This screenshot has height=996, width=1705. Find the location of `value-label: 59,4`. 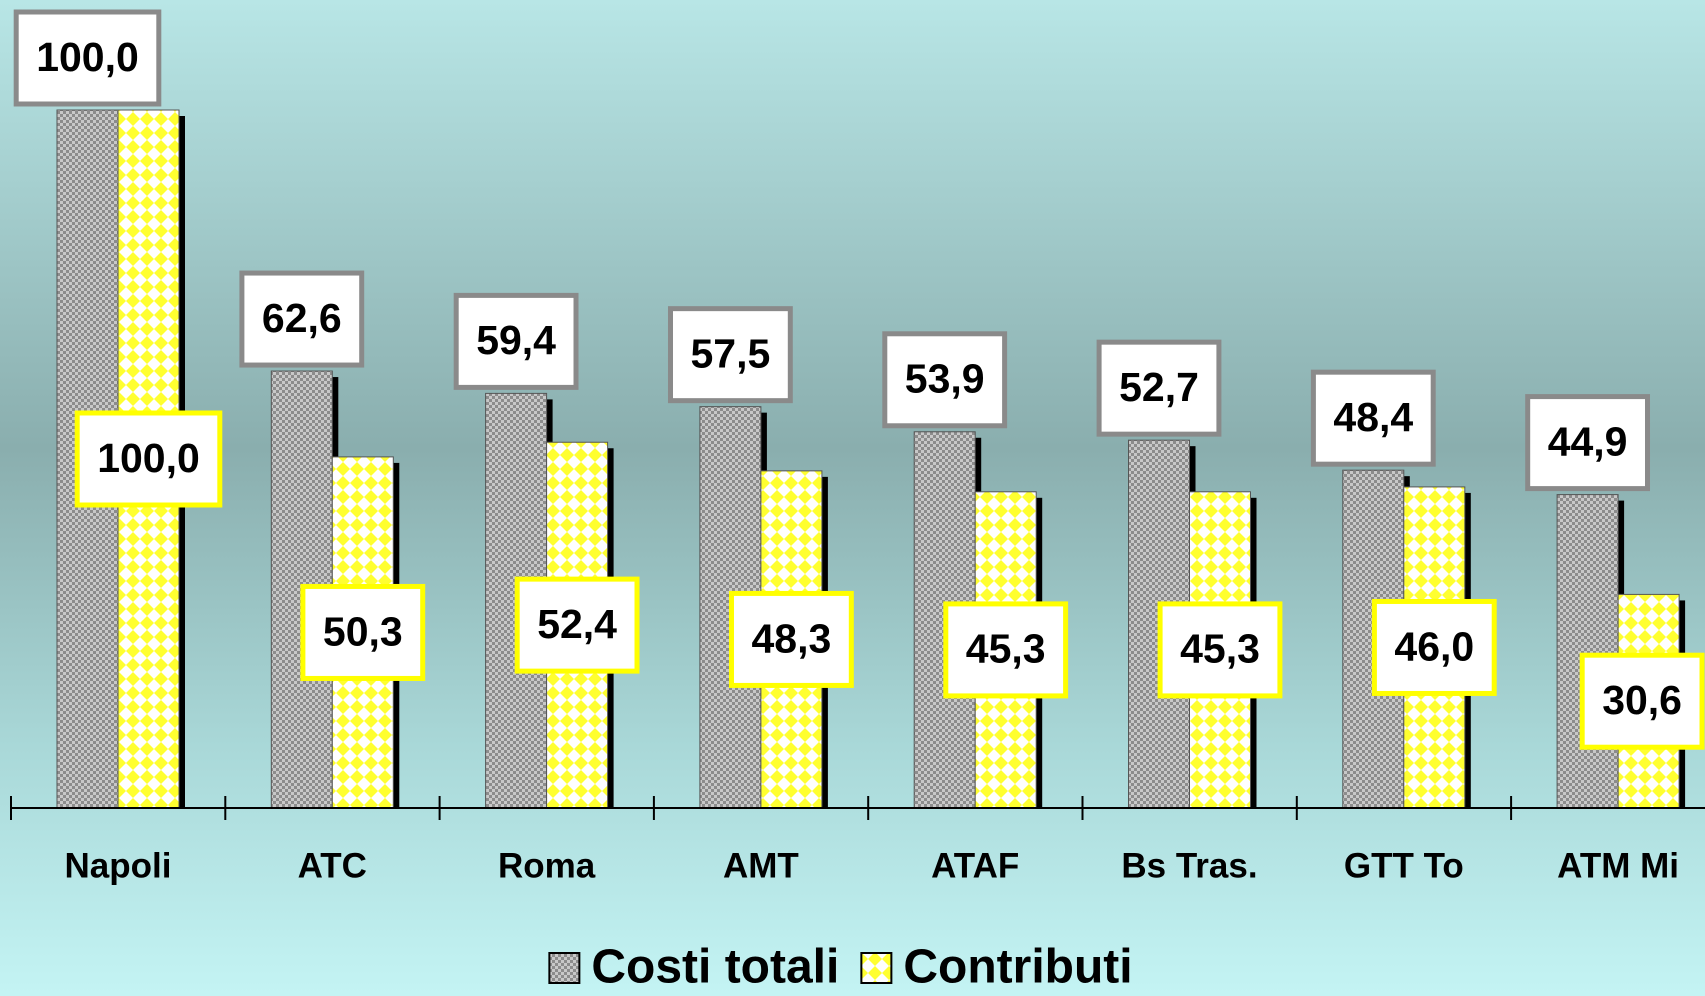

value-label: 59,4 is located at coordinates (516, 340).